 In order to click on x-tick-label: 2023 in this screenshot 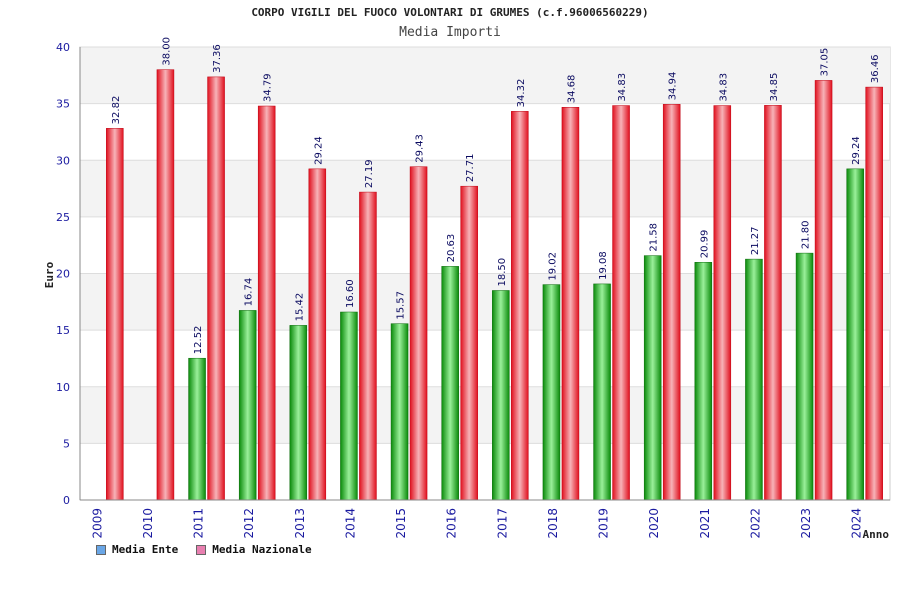, I will do `click(806, 523)`.